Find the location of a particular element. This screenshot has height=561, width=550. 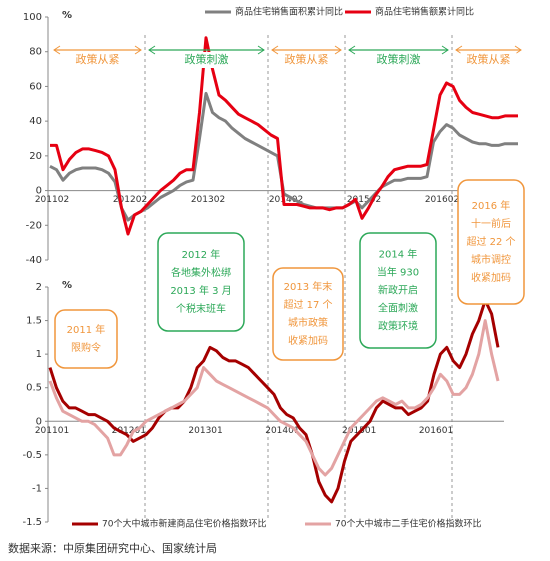

x-tick-label: 201401 is located at coordinates (282, 431).